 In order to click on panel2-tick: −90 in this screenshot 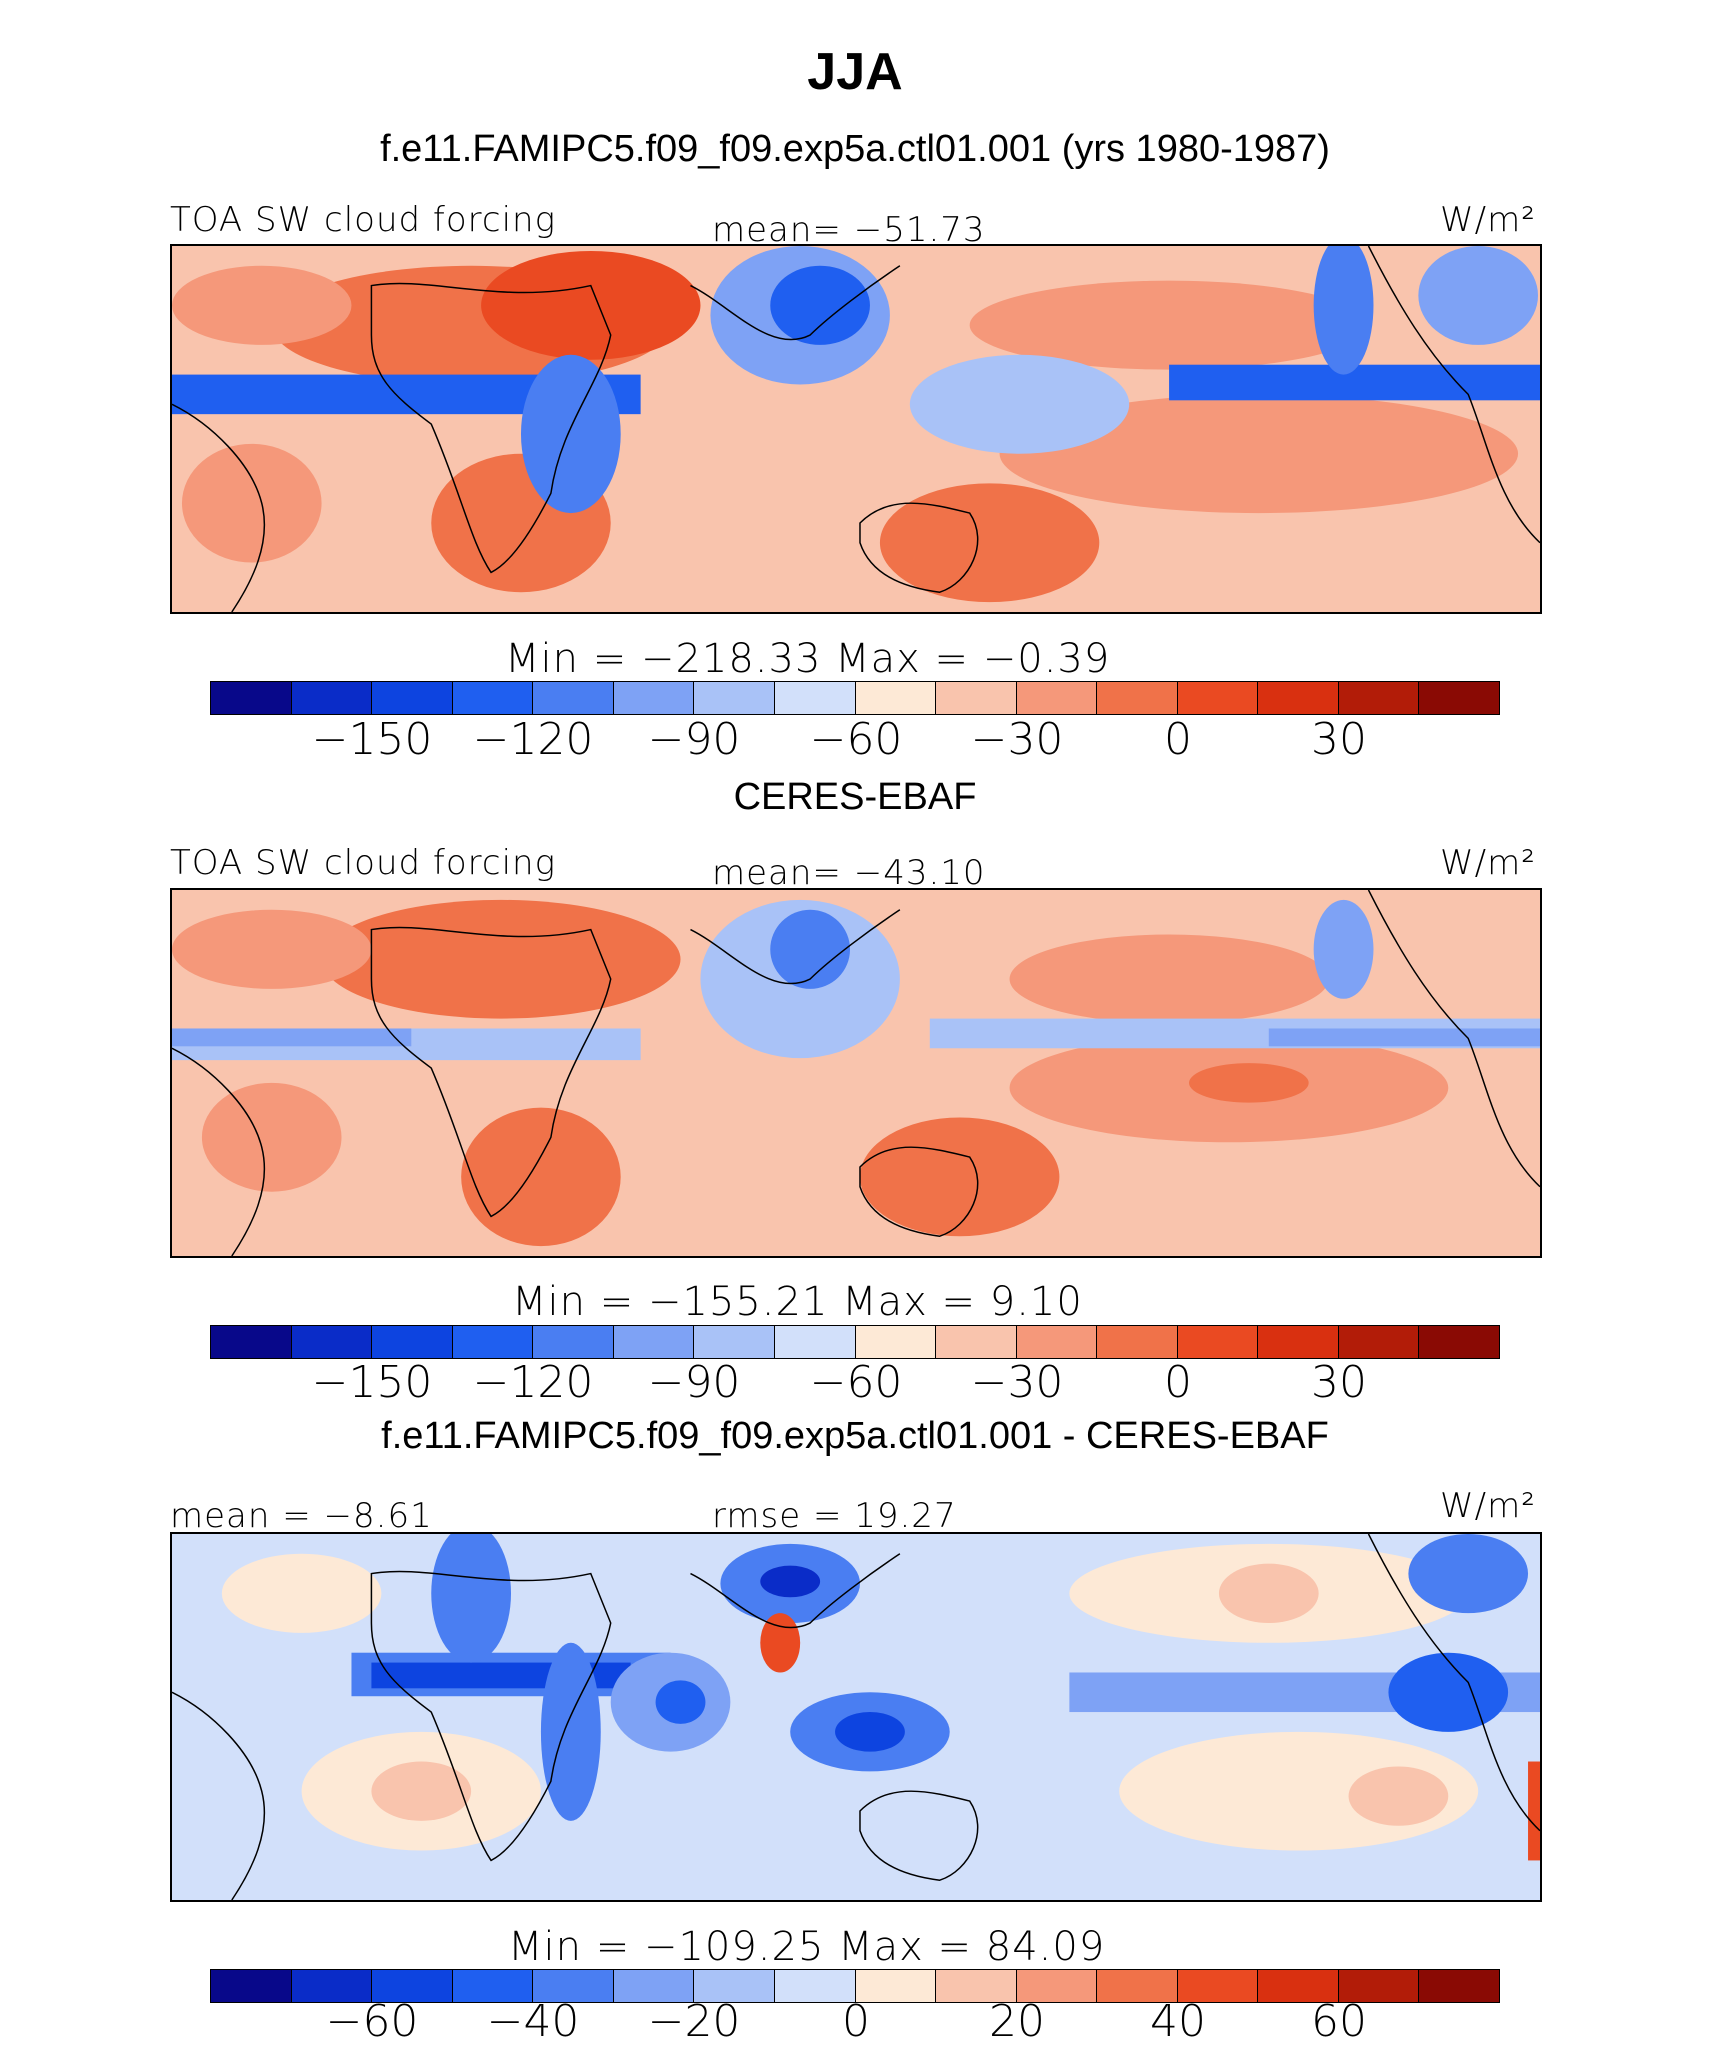, I will do `click(694, 1382)`.